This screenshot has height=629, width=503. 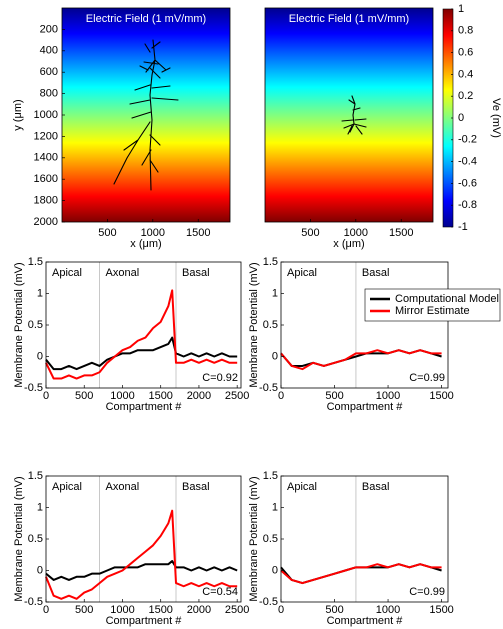 What do you see at coordinates (467, 205) in the screenshot?
I see `colorbar-tick-label: -0.8` at bounding box center [467, 205].